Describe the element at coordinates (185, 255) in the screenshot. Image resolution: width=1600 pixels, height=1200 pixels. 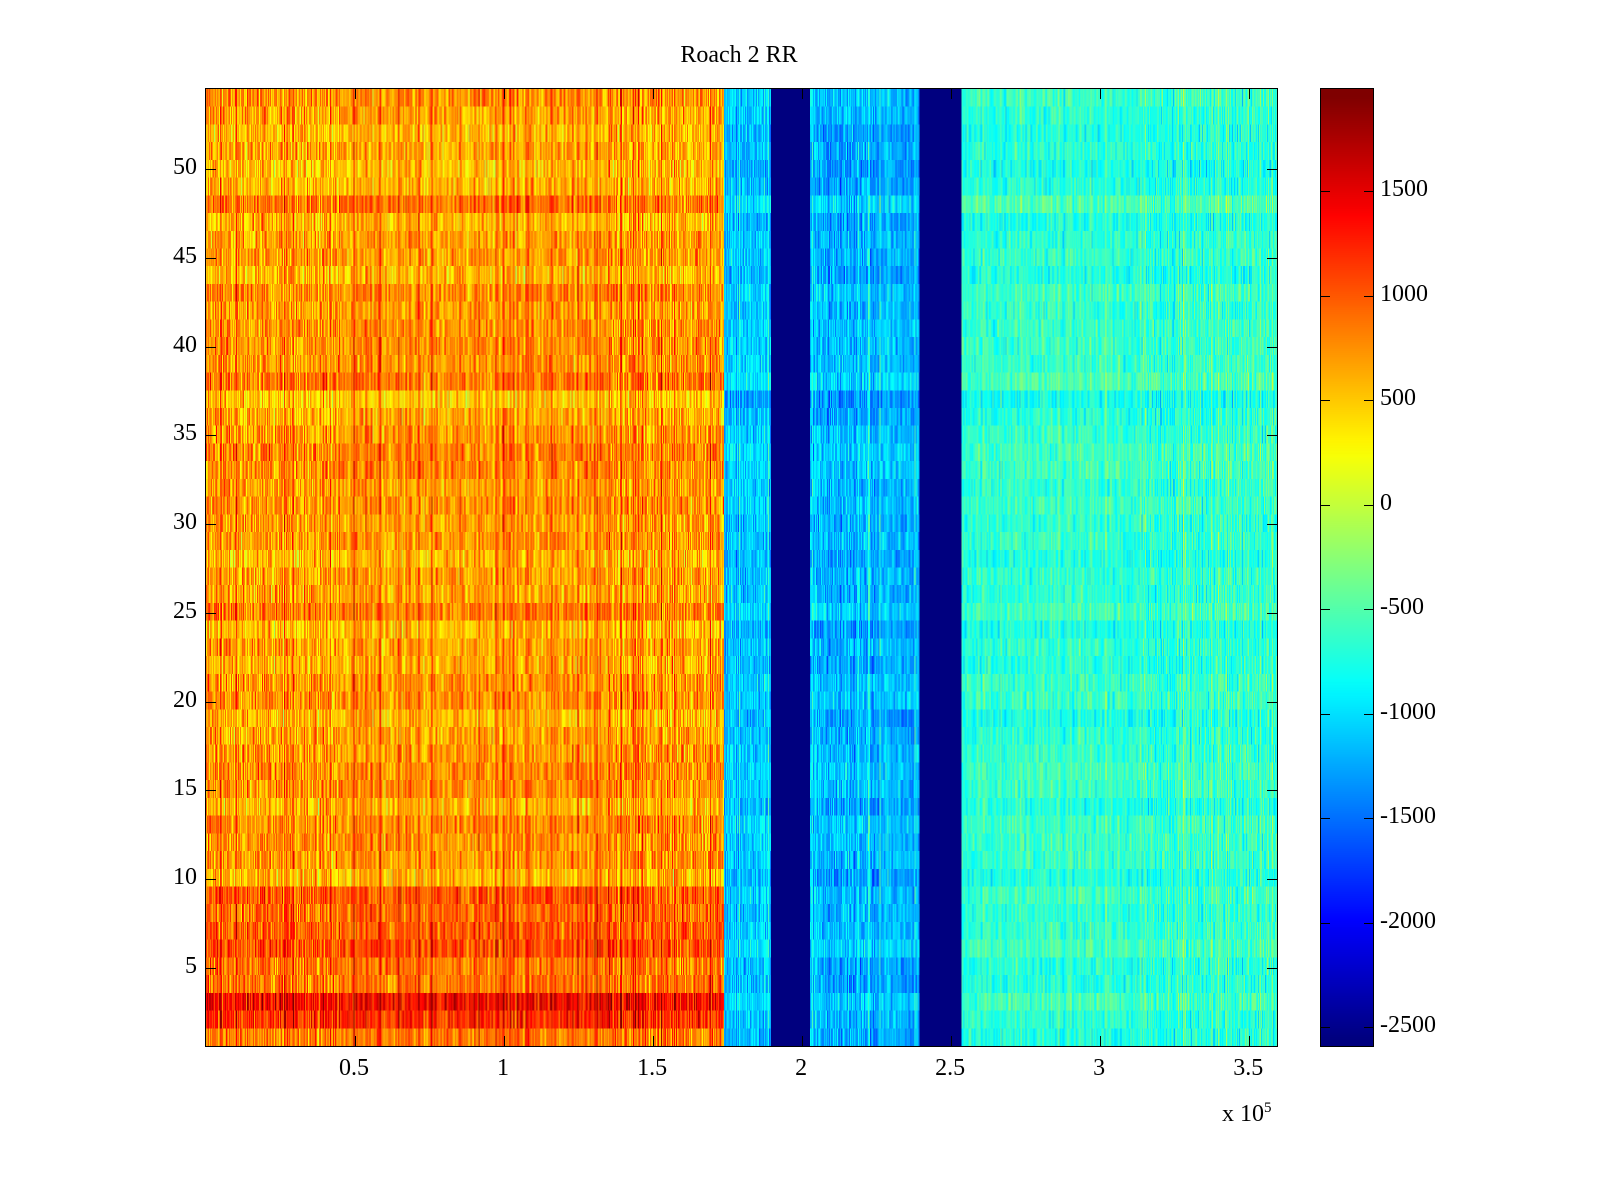
I see `y-tick-label: 45` at that location.